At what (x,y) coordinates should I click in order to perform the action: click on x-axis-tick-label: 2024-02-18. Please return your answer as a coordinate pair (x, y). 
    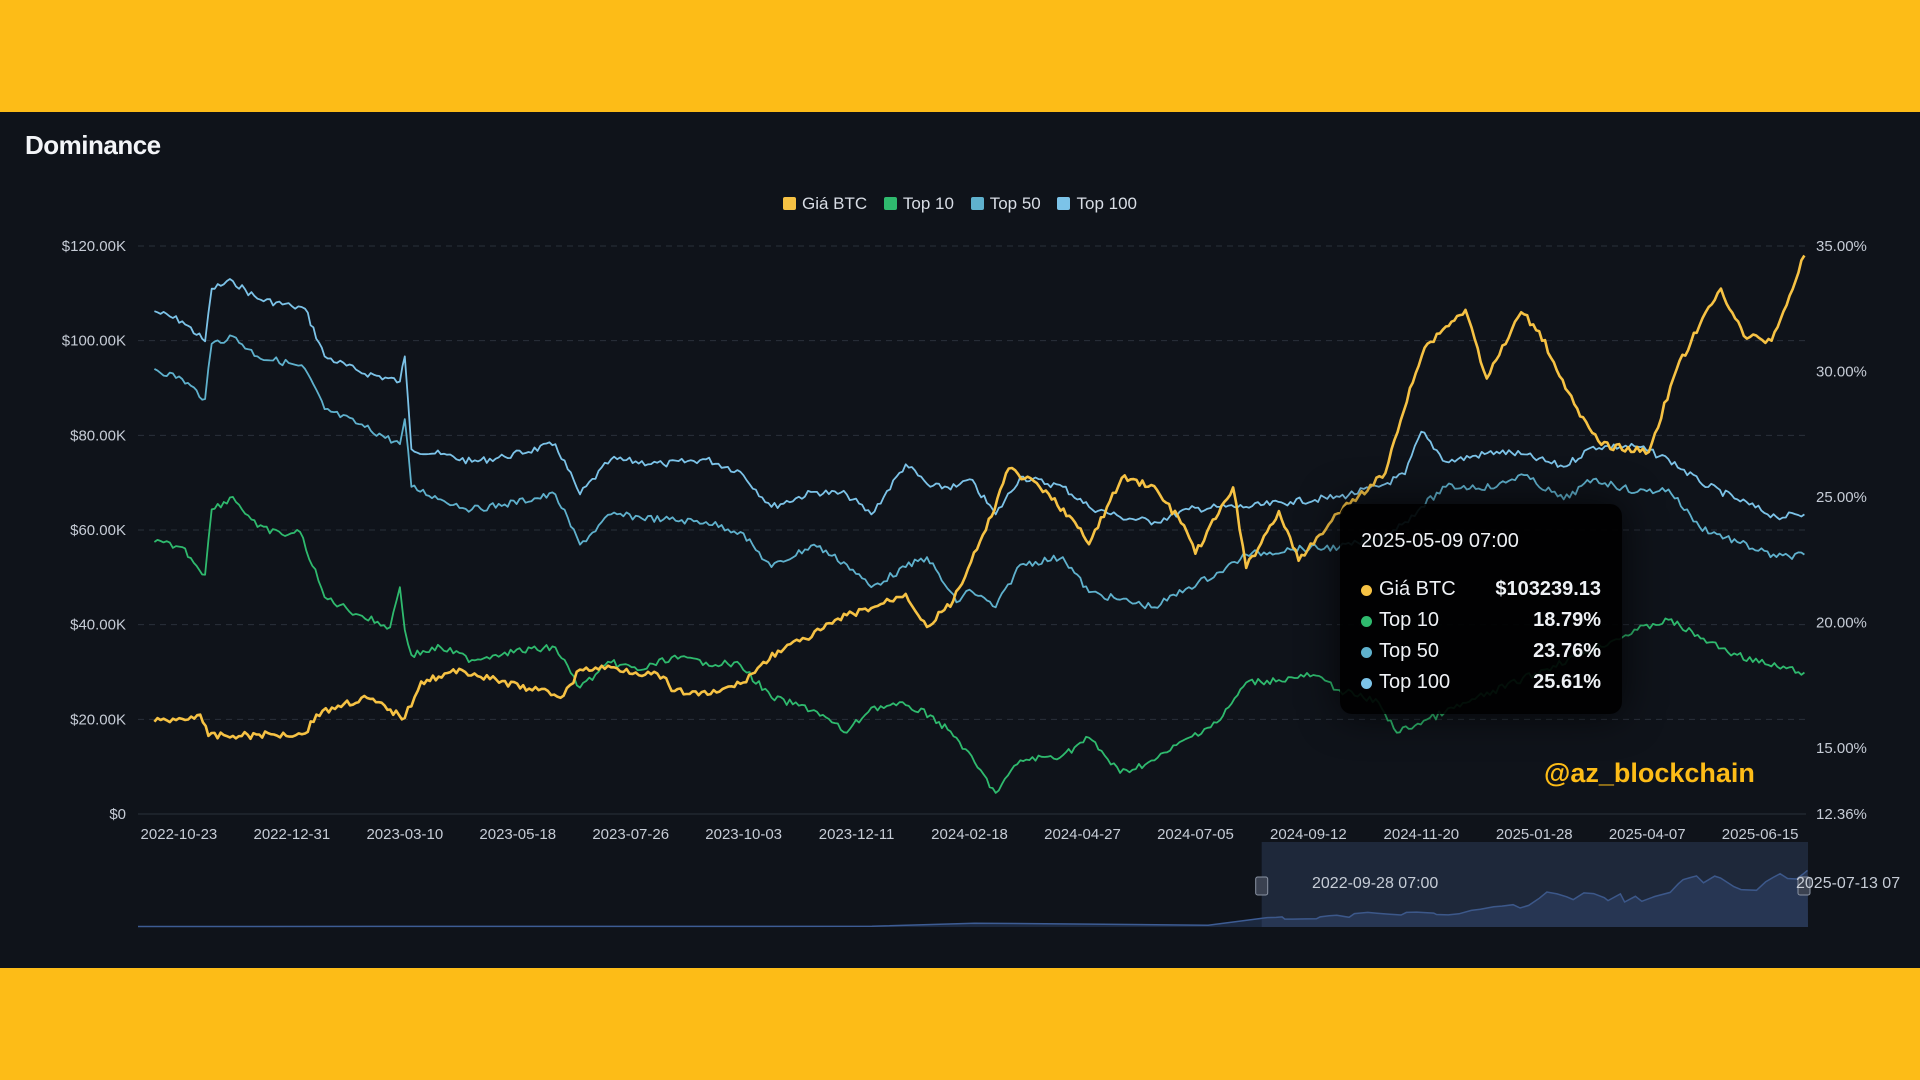
    Looking at the image, I should click on (969, 834).